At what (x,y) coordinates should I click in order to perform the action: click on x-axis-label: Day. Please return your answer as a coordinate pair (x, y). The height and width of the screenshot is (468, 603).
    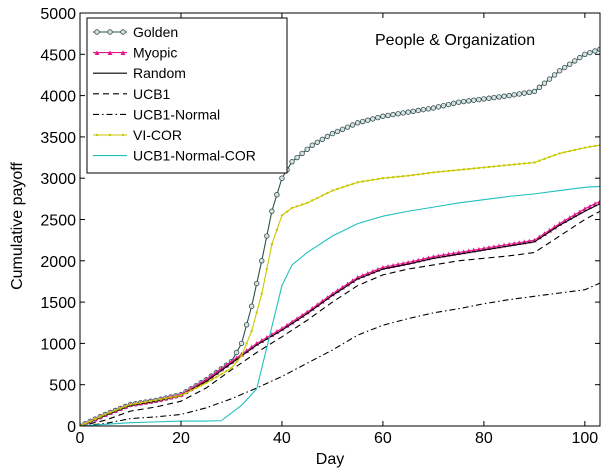
    Looking at the image, I should click on (330, 459).